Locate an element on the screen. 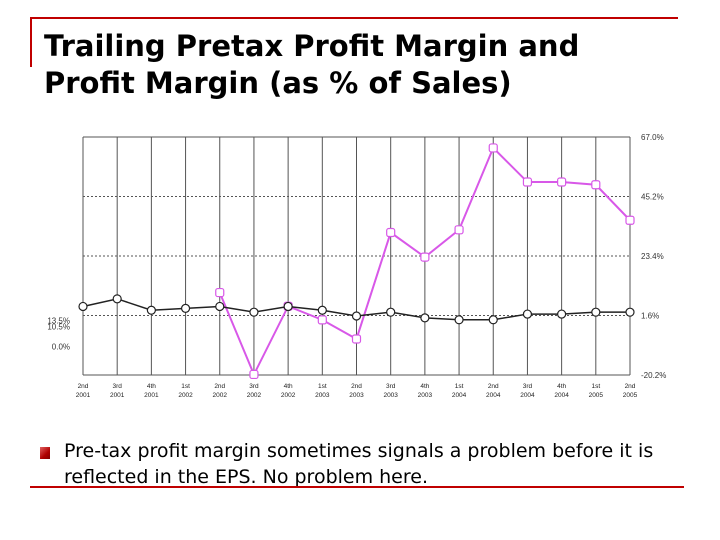 Image resolution: width=720 pixels, height=540 pixels. title-line-1: Trailing Pretax Profit Margin and is located at coordinates (312, 46).